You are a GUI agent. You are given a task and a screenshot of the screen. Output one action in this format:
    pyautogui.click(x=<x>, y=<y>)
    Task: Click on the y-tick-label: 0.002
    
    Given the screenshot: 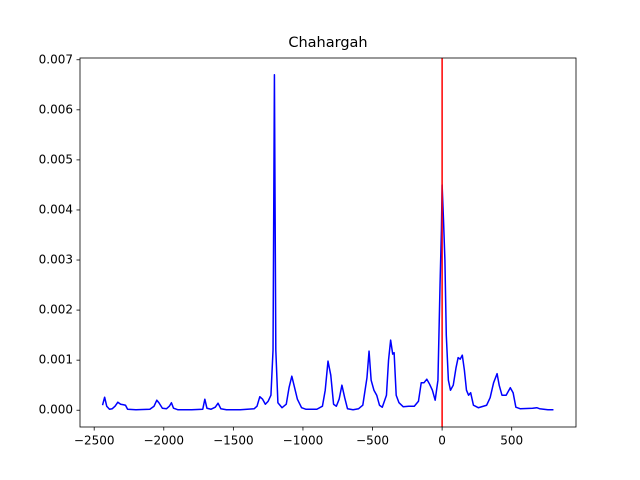 What is the action you would take?
    pyautogui.click(x=56, y=310)
    